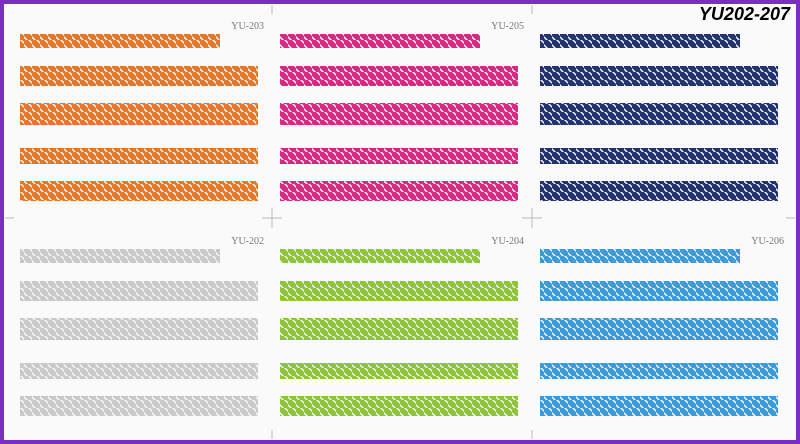 This screenshot has width=800, height=444. Describe the element at coordinates (507, 241) in the screenshot. I see `panel-label: YU-204` at that location.